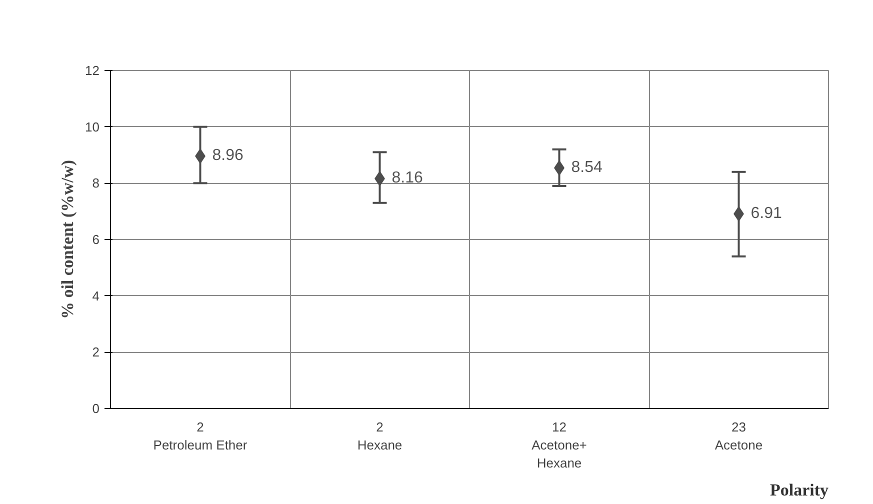 This screenshot has width=873, height=504. Describe the element at coordinates (96, 296) in the screenshot. I see `y-tick-label: 4` at that location.